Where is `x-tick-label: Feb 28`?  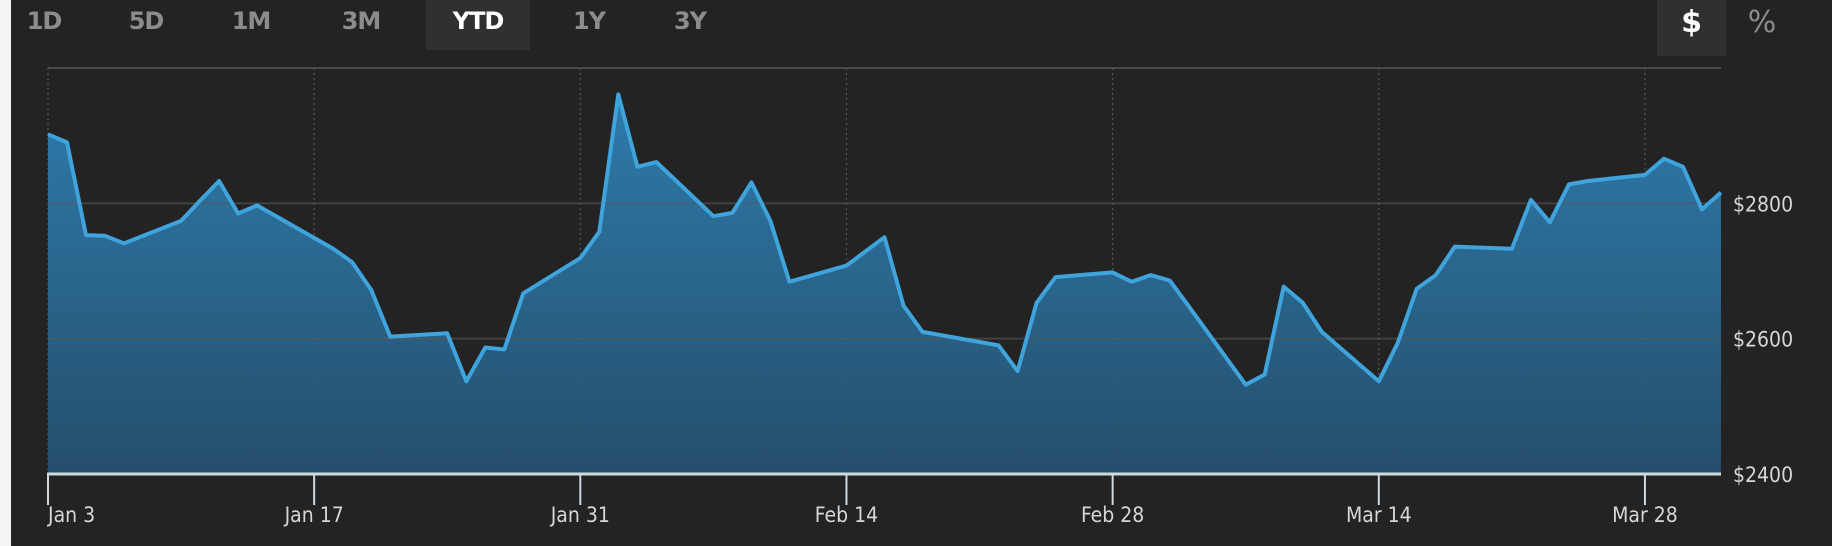
x-tick-label: Feb 28 is located at coordinates (1112, 515).